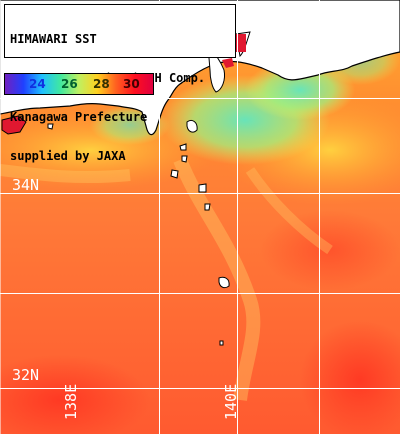 Image resolution: width=400 pixels, height=434 pixels. I want to click on color-scale-gradient, so click(79, 84).